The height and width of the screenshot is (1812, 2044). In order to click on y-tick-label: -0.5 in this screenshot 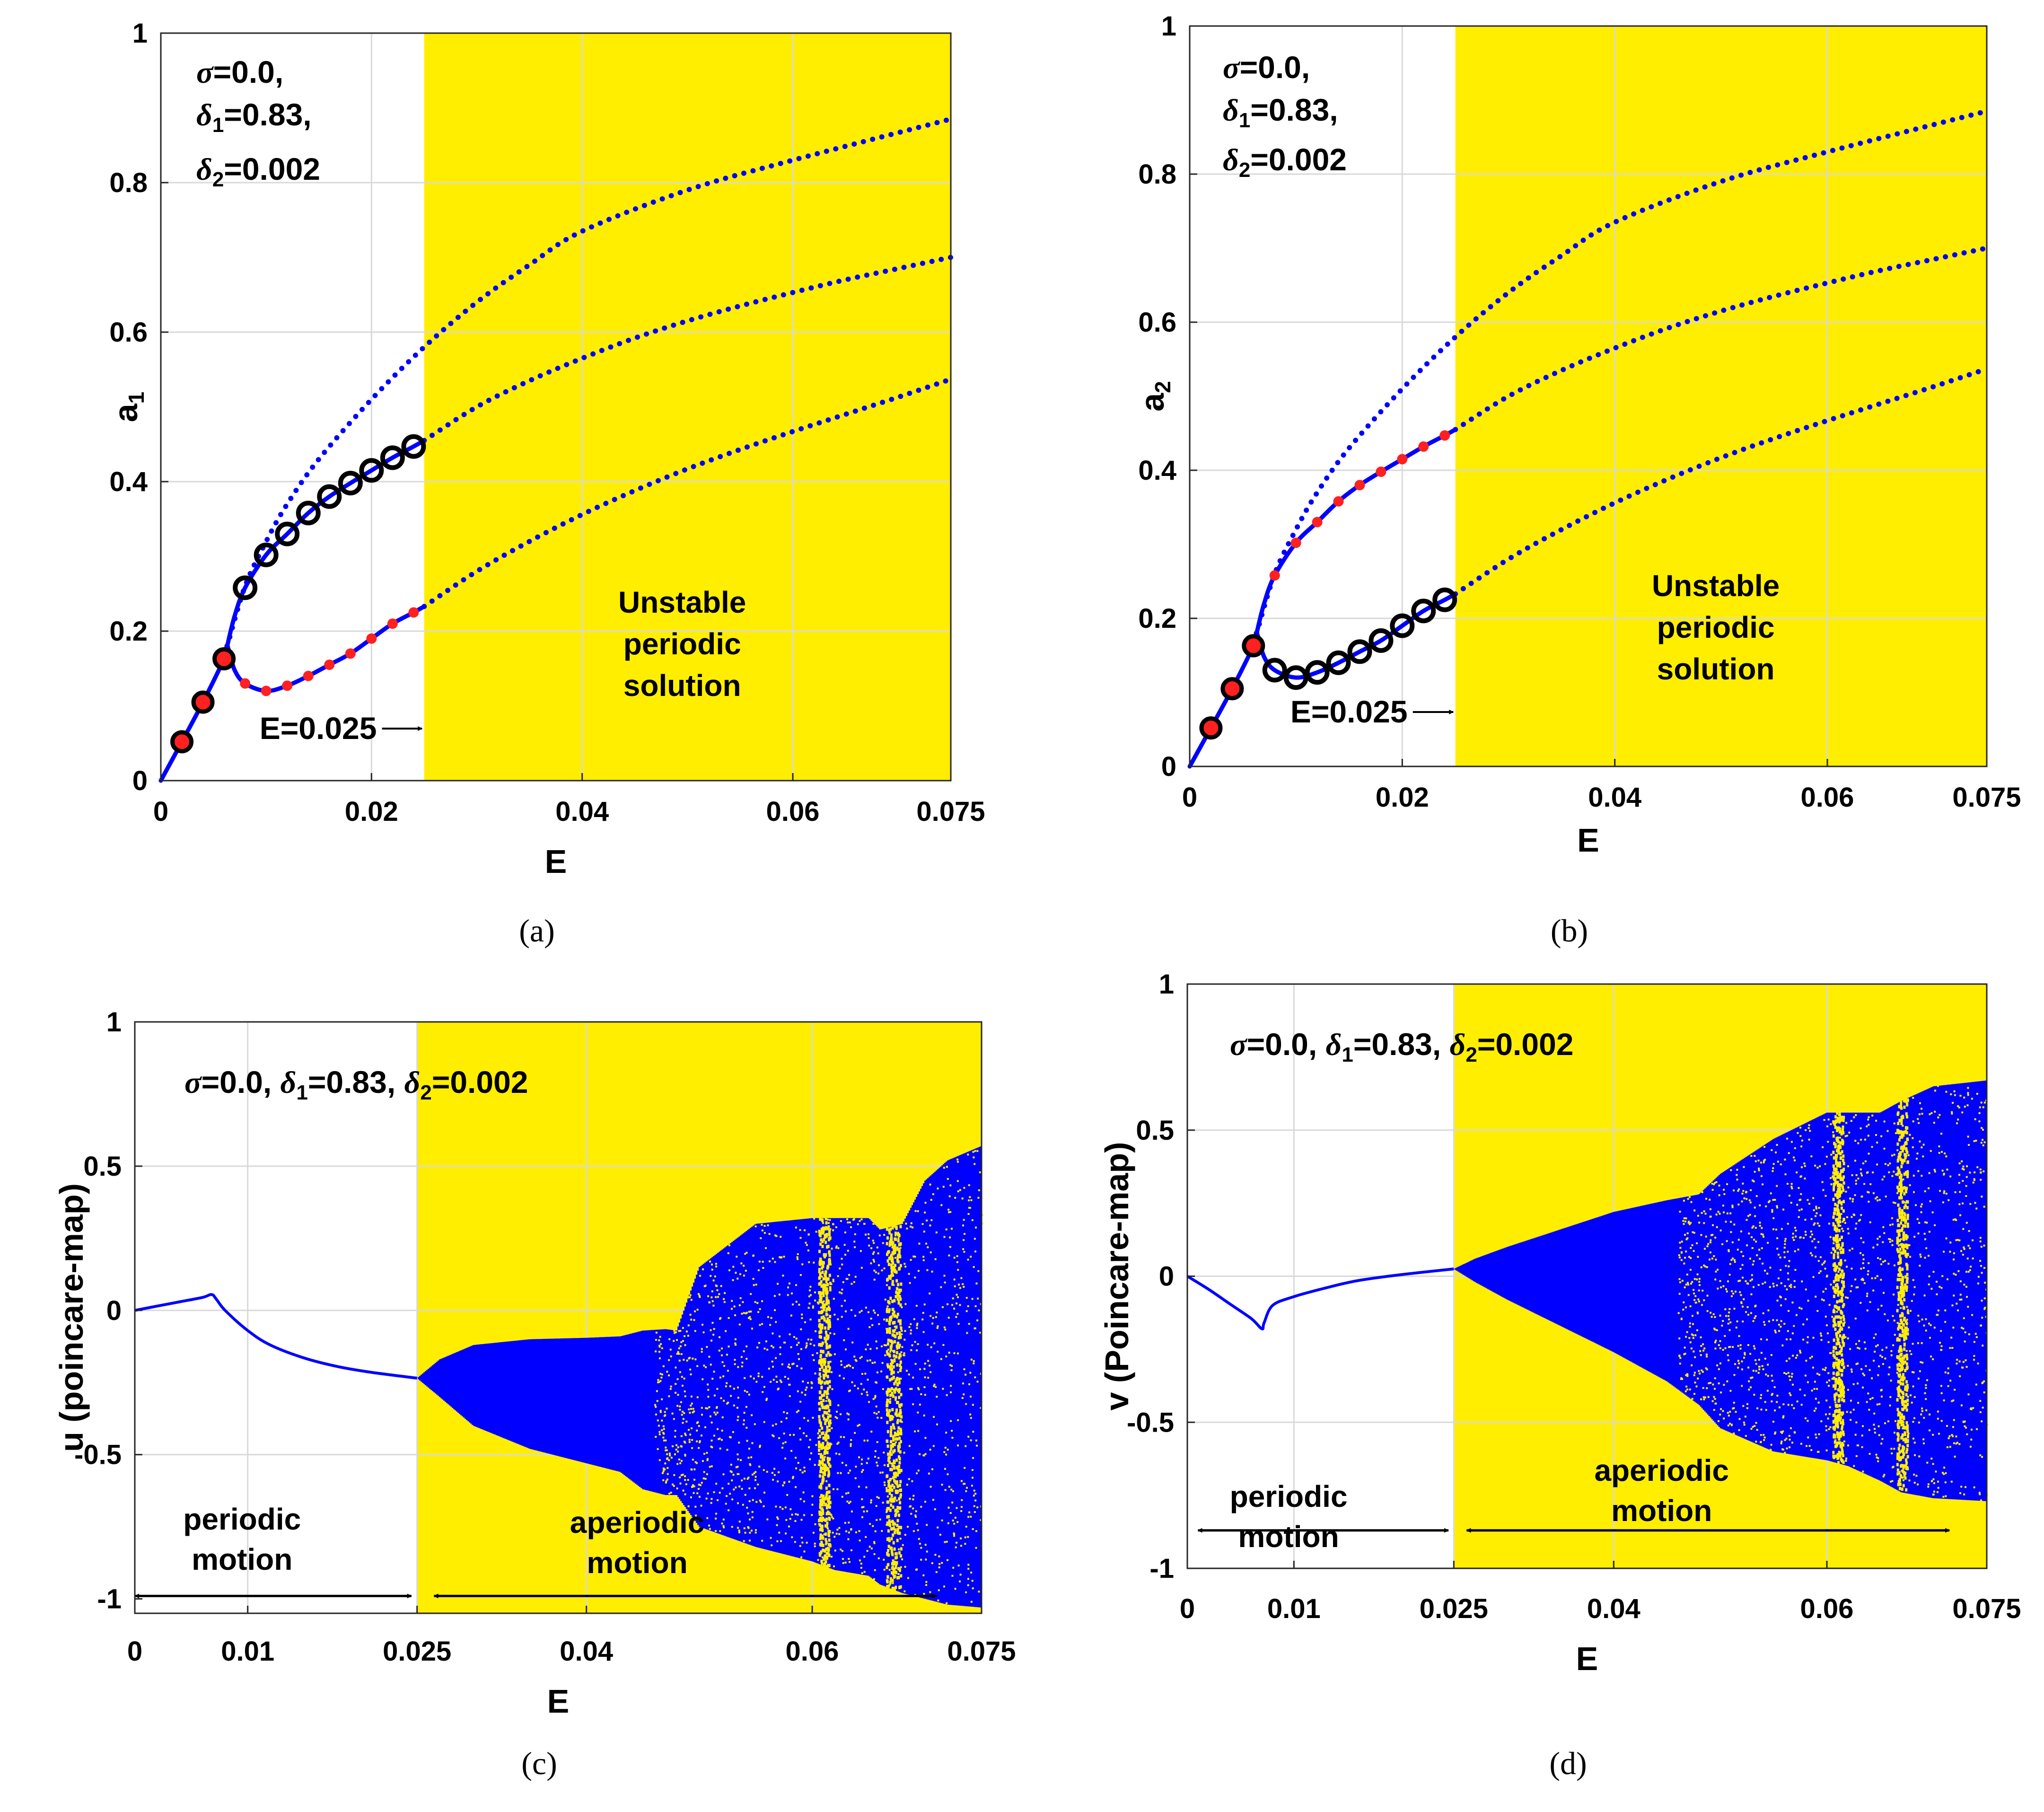, I will do `click(1150, 1422)`.